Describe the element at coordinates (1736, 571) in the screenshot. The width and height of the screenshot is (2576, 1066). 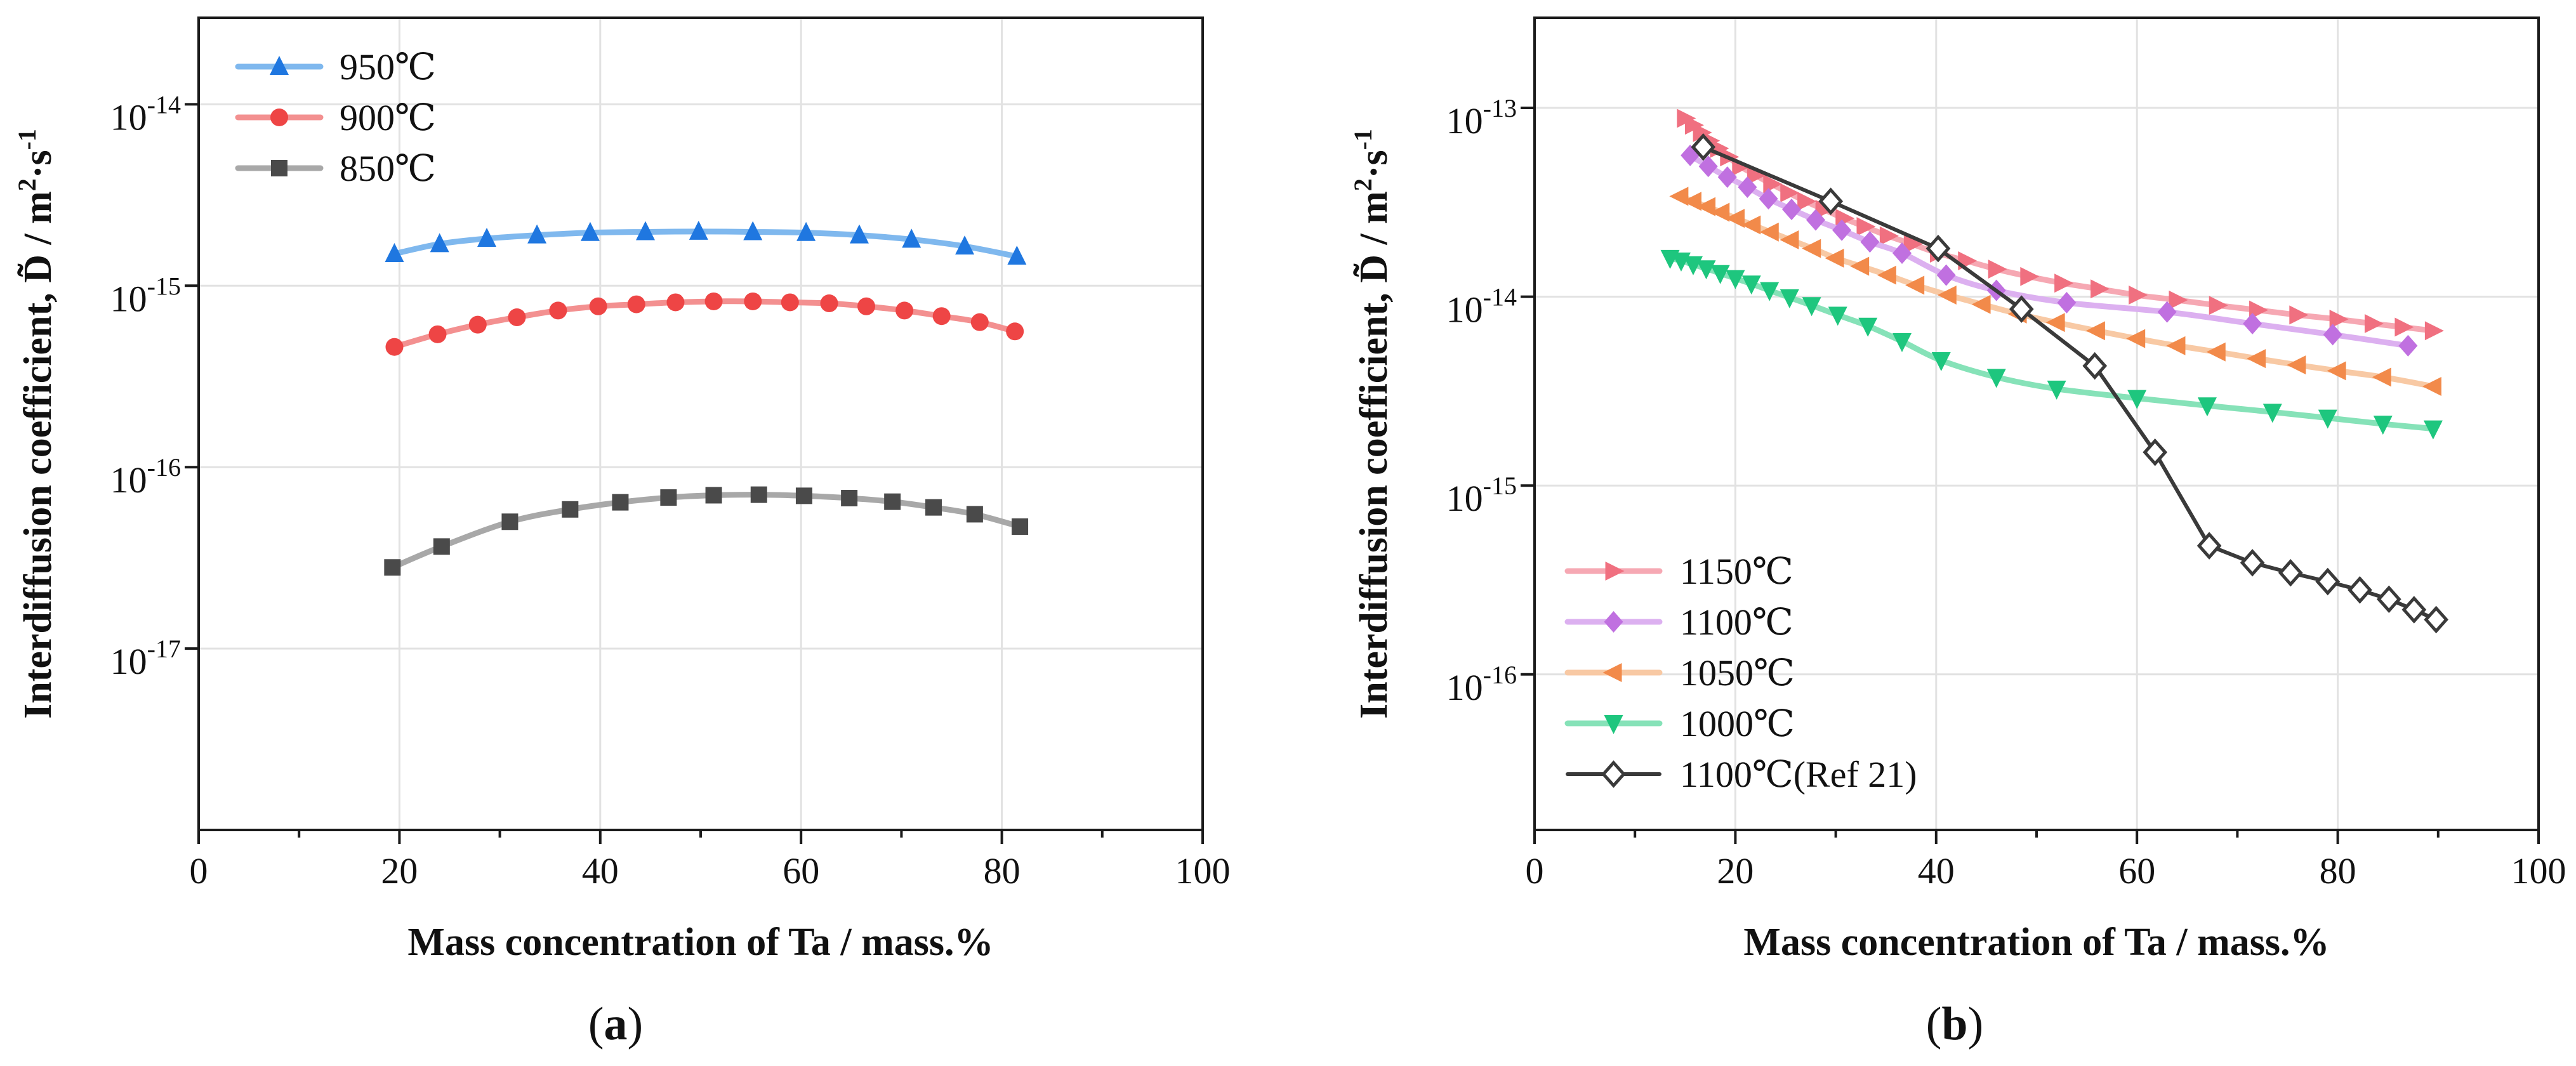
I see `panel-b-legend-label: 1150℃` at that location.